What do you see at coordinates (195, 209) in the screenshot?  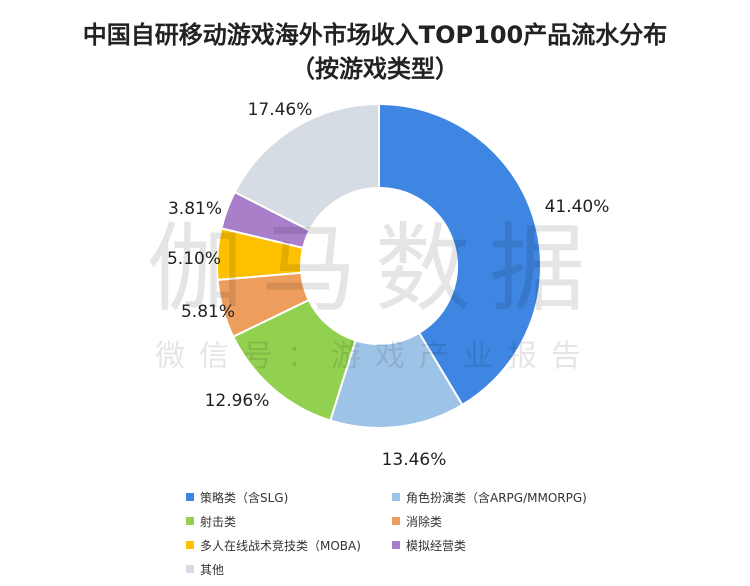 I see `slice-data-label: 3.81%` at bounding box center [195, 209].